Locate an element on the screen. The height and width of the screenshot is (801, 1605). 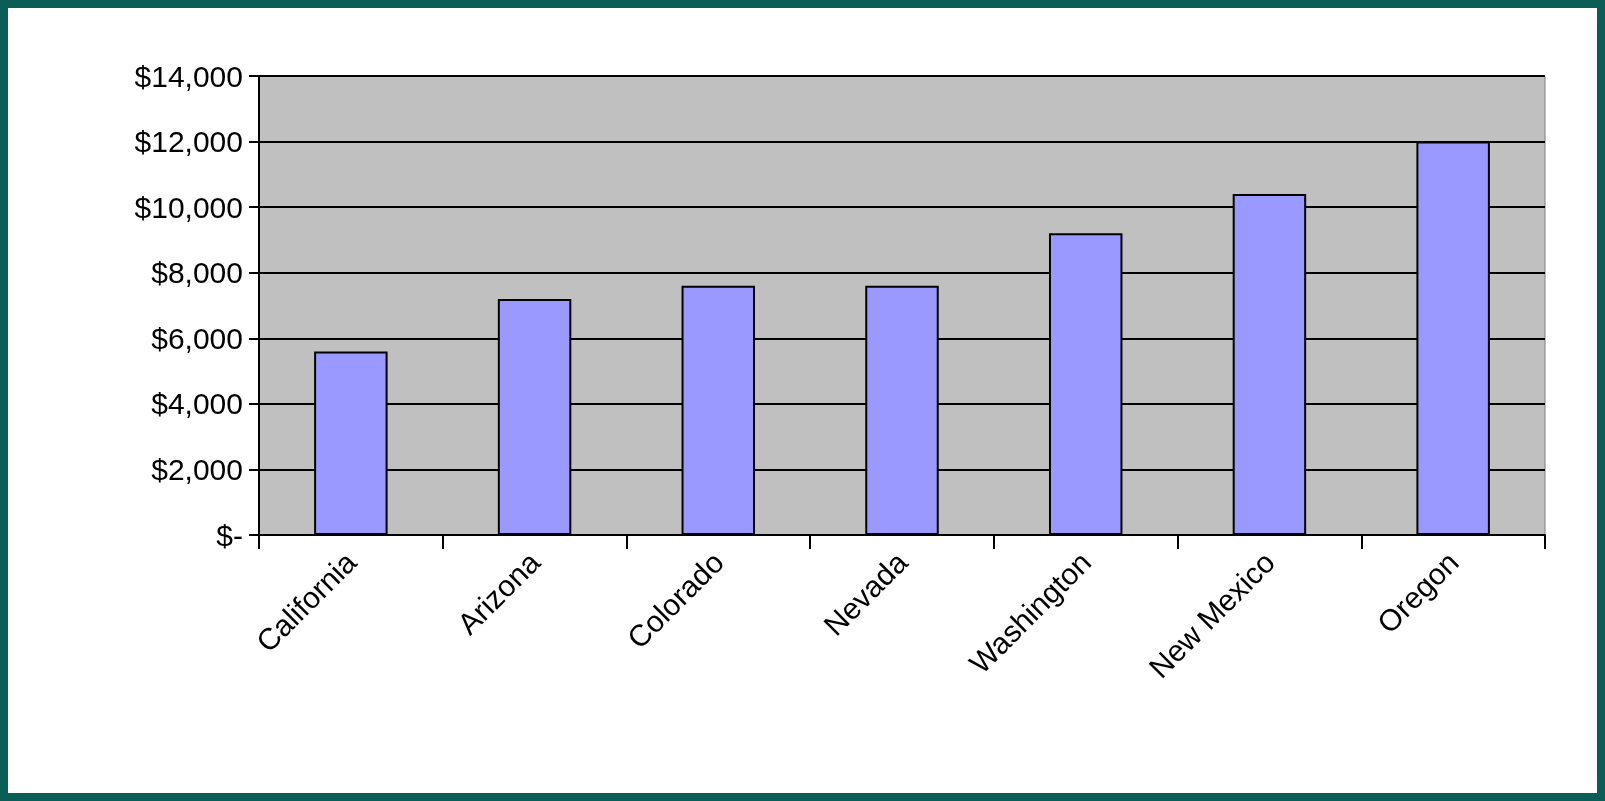
y-tick-label: $8,000 is located at coordinates (197, 273).